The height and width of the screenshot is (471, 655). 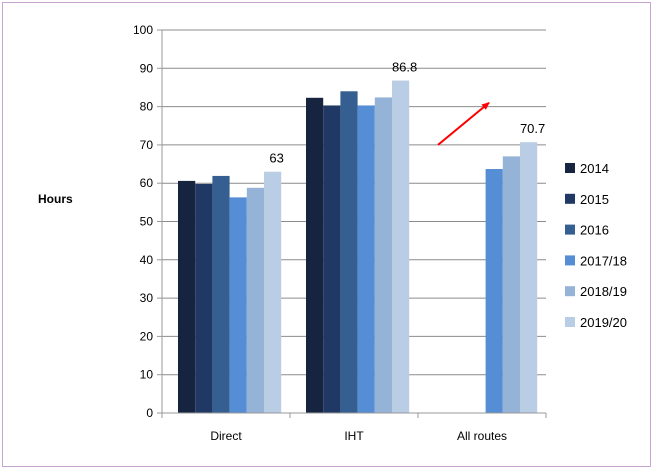 I want to click on data-labels: 63 86.8 70.7, so click(x=407, y=113).